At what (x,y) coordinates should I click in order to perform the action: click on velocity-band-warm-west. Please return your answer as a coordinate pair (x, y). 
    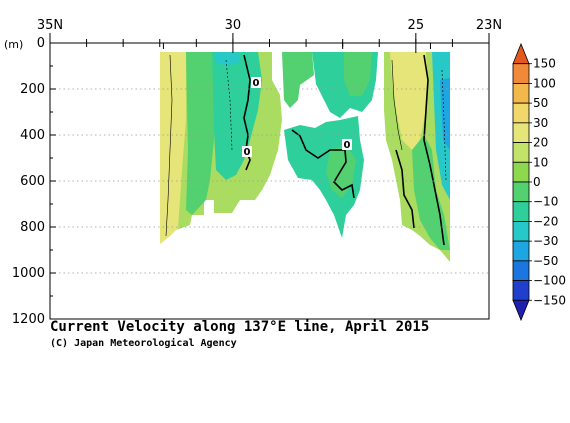
    Looking at the image, I should click on (173, 148).